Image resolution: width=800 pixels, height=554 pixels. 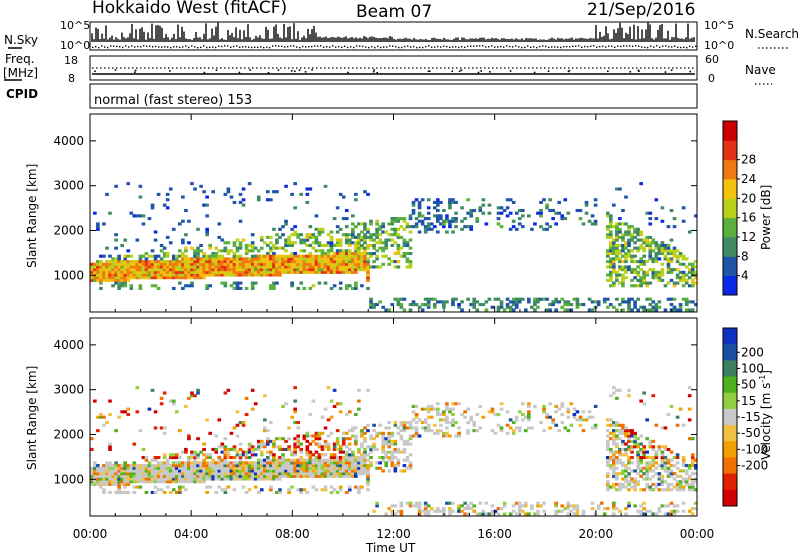 What do you see at coordinates (68, 186) in the screenshot?
I see `y-tick-label: 3000` at bounding box center [68, 186].